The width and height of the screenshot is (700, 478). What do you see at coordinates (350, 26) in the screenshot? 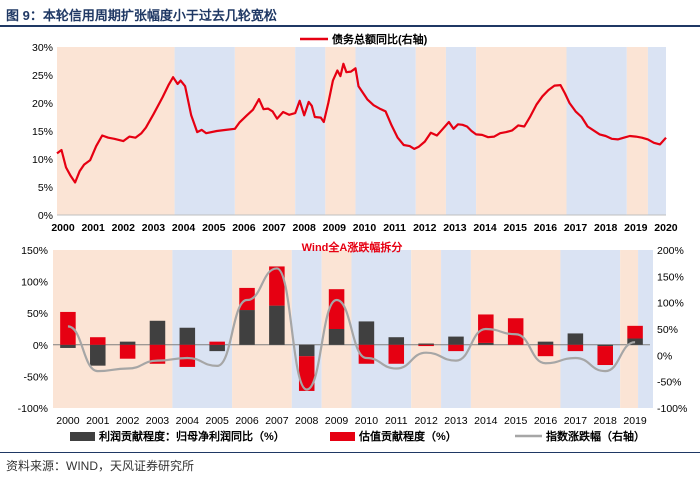
I see `title-divider` at bounding box center [350, 26].